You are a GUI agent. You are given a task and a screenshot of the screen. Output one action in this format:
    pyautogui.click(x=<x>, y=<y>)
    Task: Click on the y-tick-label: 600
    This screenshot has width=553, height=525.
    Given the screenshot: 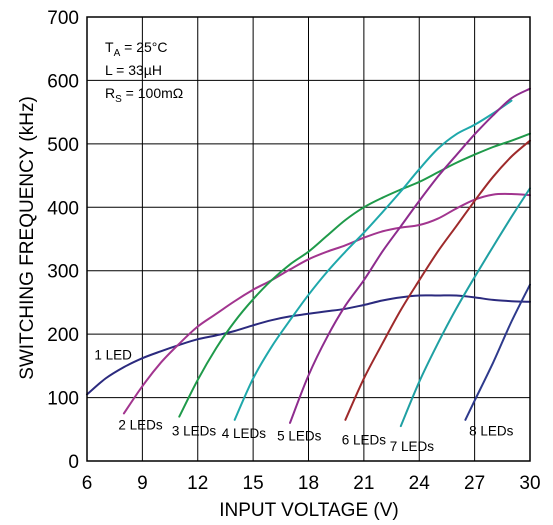 What is the action you would take?
    pyautogui.click(x=63, y=81)
    